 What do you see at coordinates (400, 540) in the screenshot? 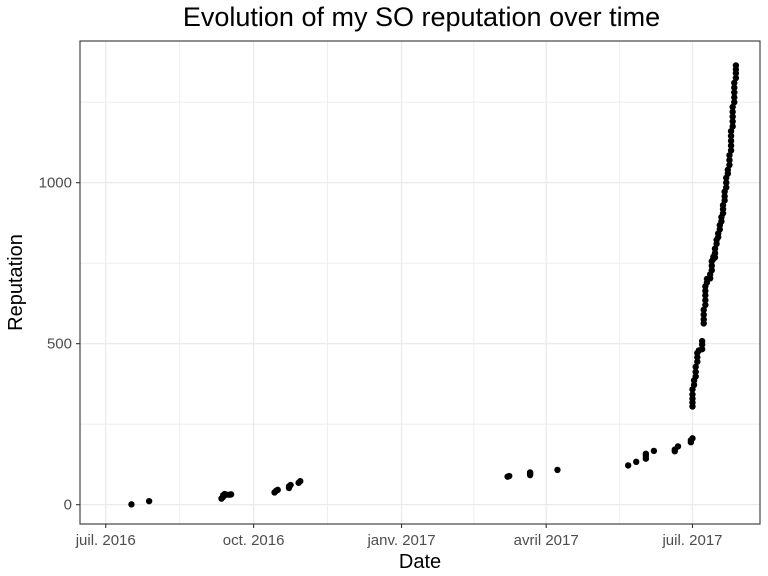
I see `x-tick-label: janv. 2017` at bounding box center [400, 540].